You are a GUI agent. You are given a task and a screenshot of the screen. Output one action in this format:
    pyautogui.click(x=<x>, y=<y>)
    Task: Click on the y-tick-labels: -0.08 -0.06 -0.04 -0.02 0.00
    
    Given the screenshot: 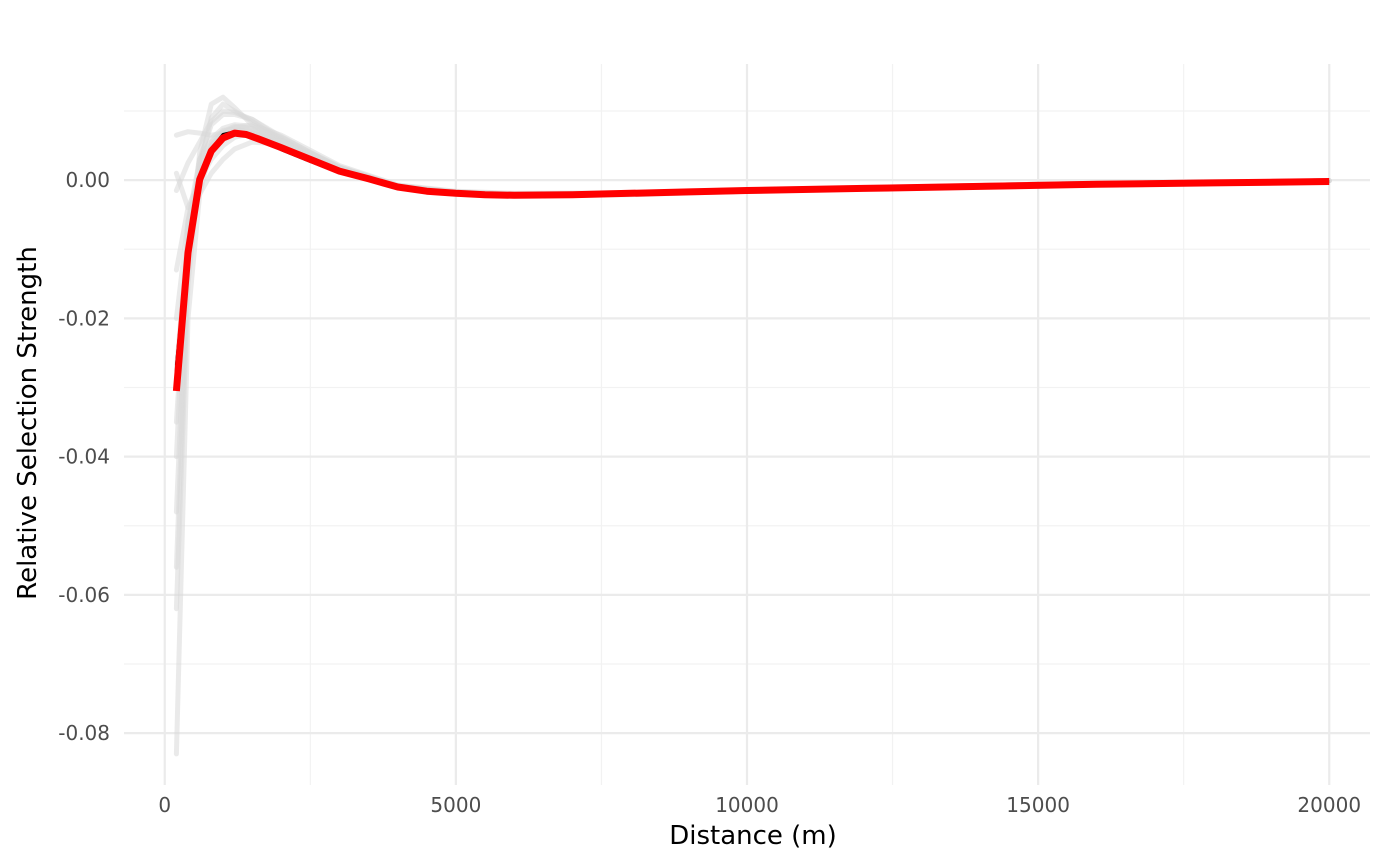 What is the action you would take?
    pyautogui.click(x=84, y=456)
    